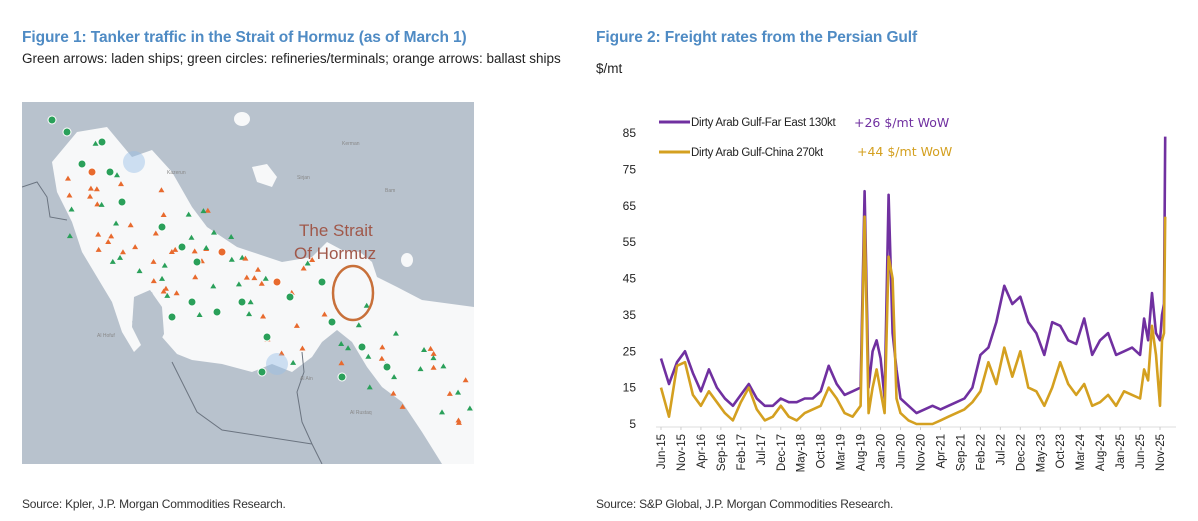 The image size is (1198, 521). I want to click on x-tick-label: May-23, so click(1041, 453).